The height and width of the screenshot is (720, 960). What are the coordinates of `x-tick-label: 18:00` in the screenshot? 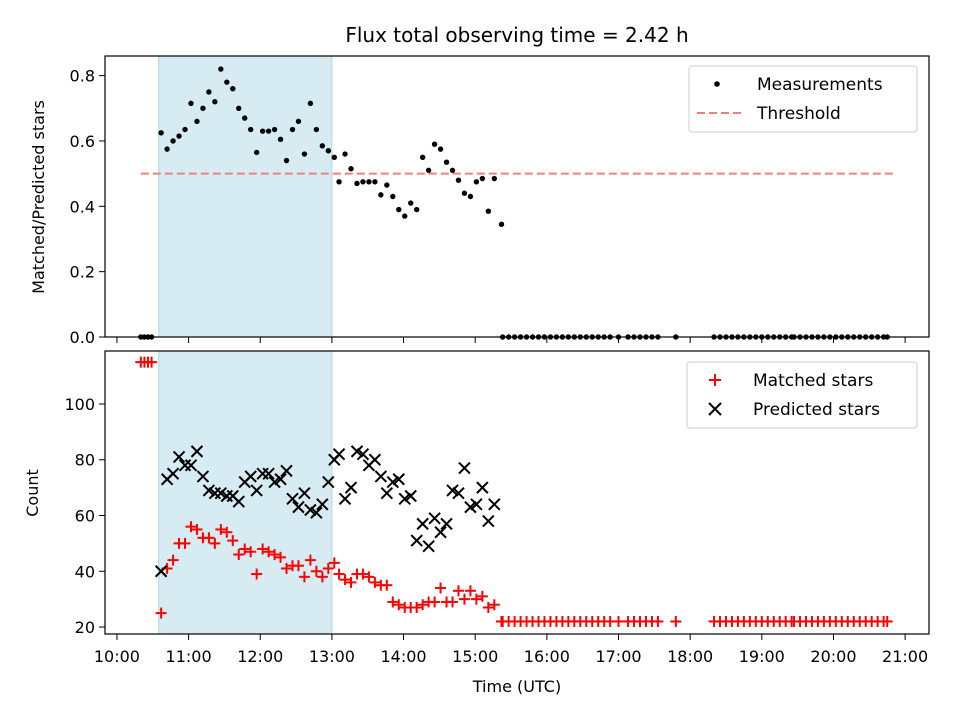 It's located at (690, 656).